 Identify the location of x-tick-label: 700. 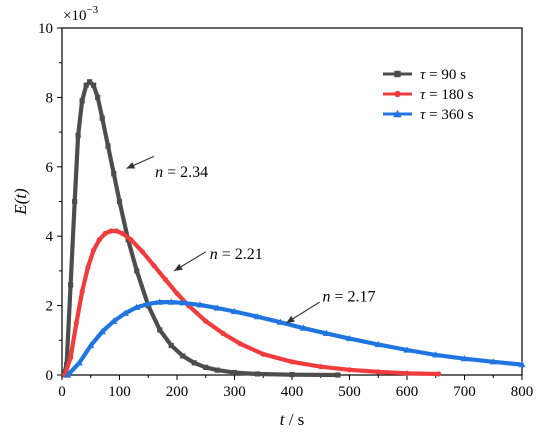
(464, 392).